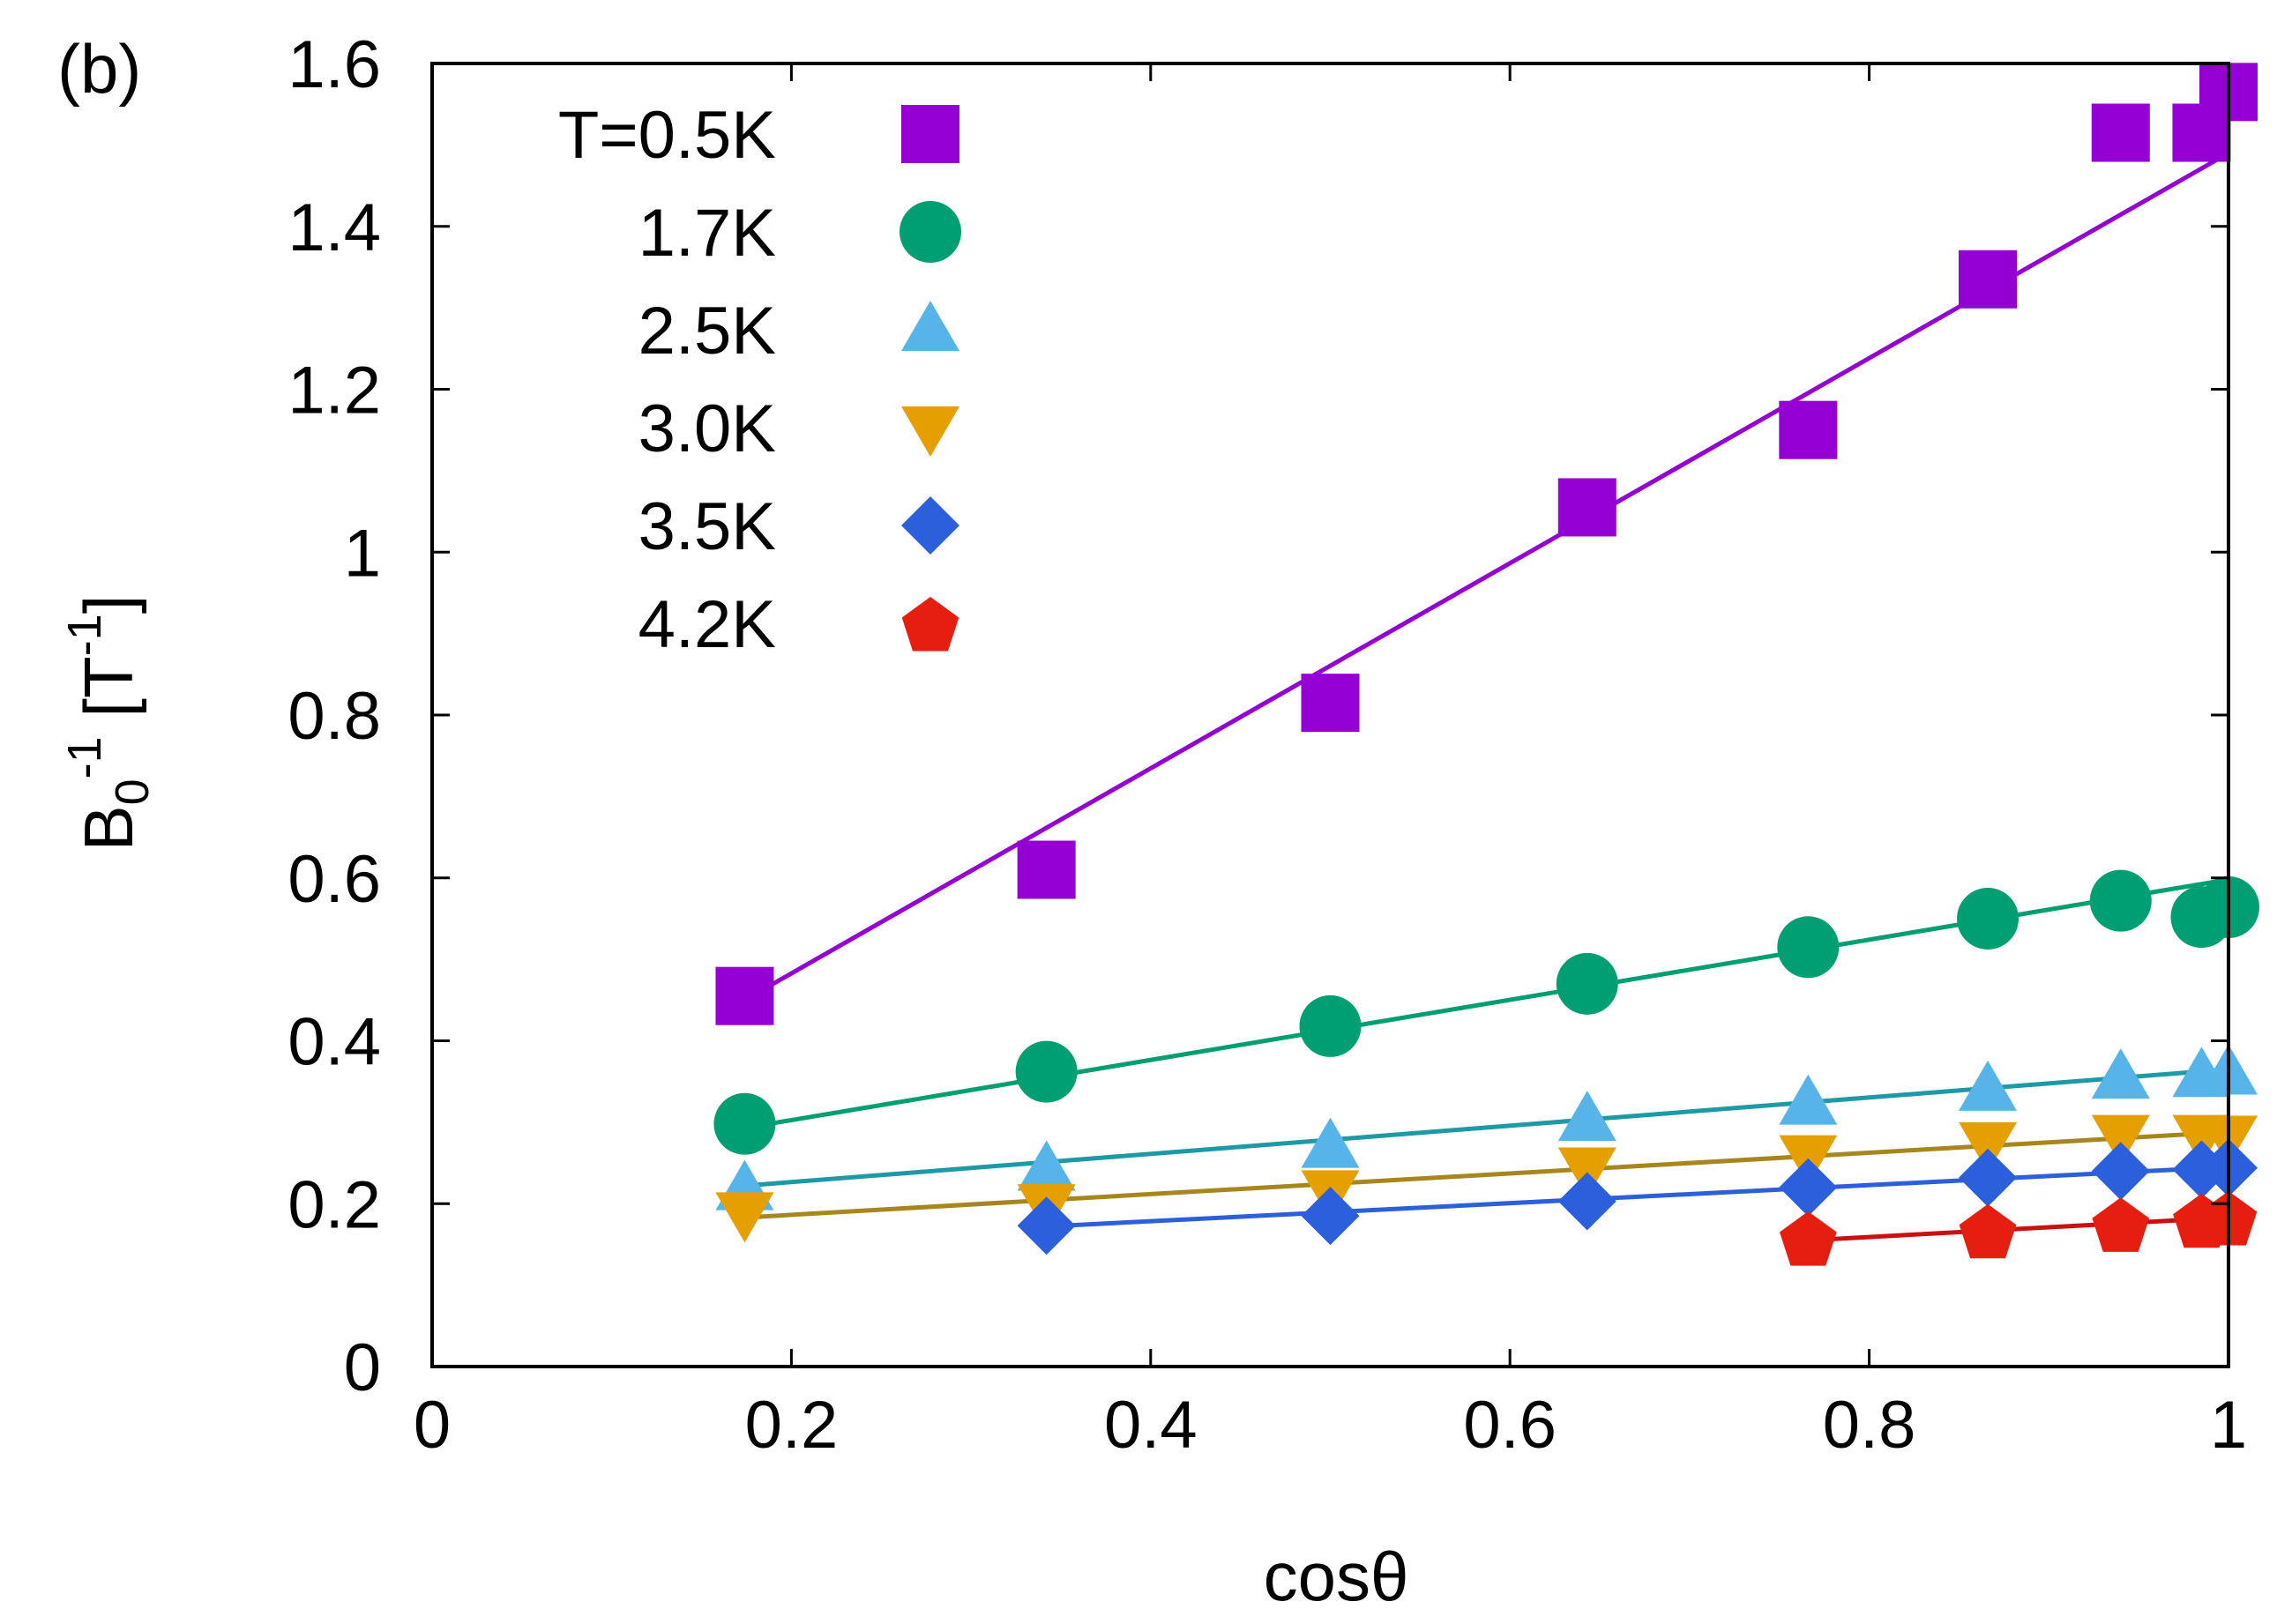  Describe the element at coordinates (759, 380) in the screenshot. I see `legend: T=0.5K 1.7K 2.5K 3.0K 3.5K 4.2K` at that location.